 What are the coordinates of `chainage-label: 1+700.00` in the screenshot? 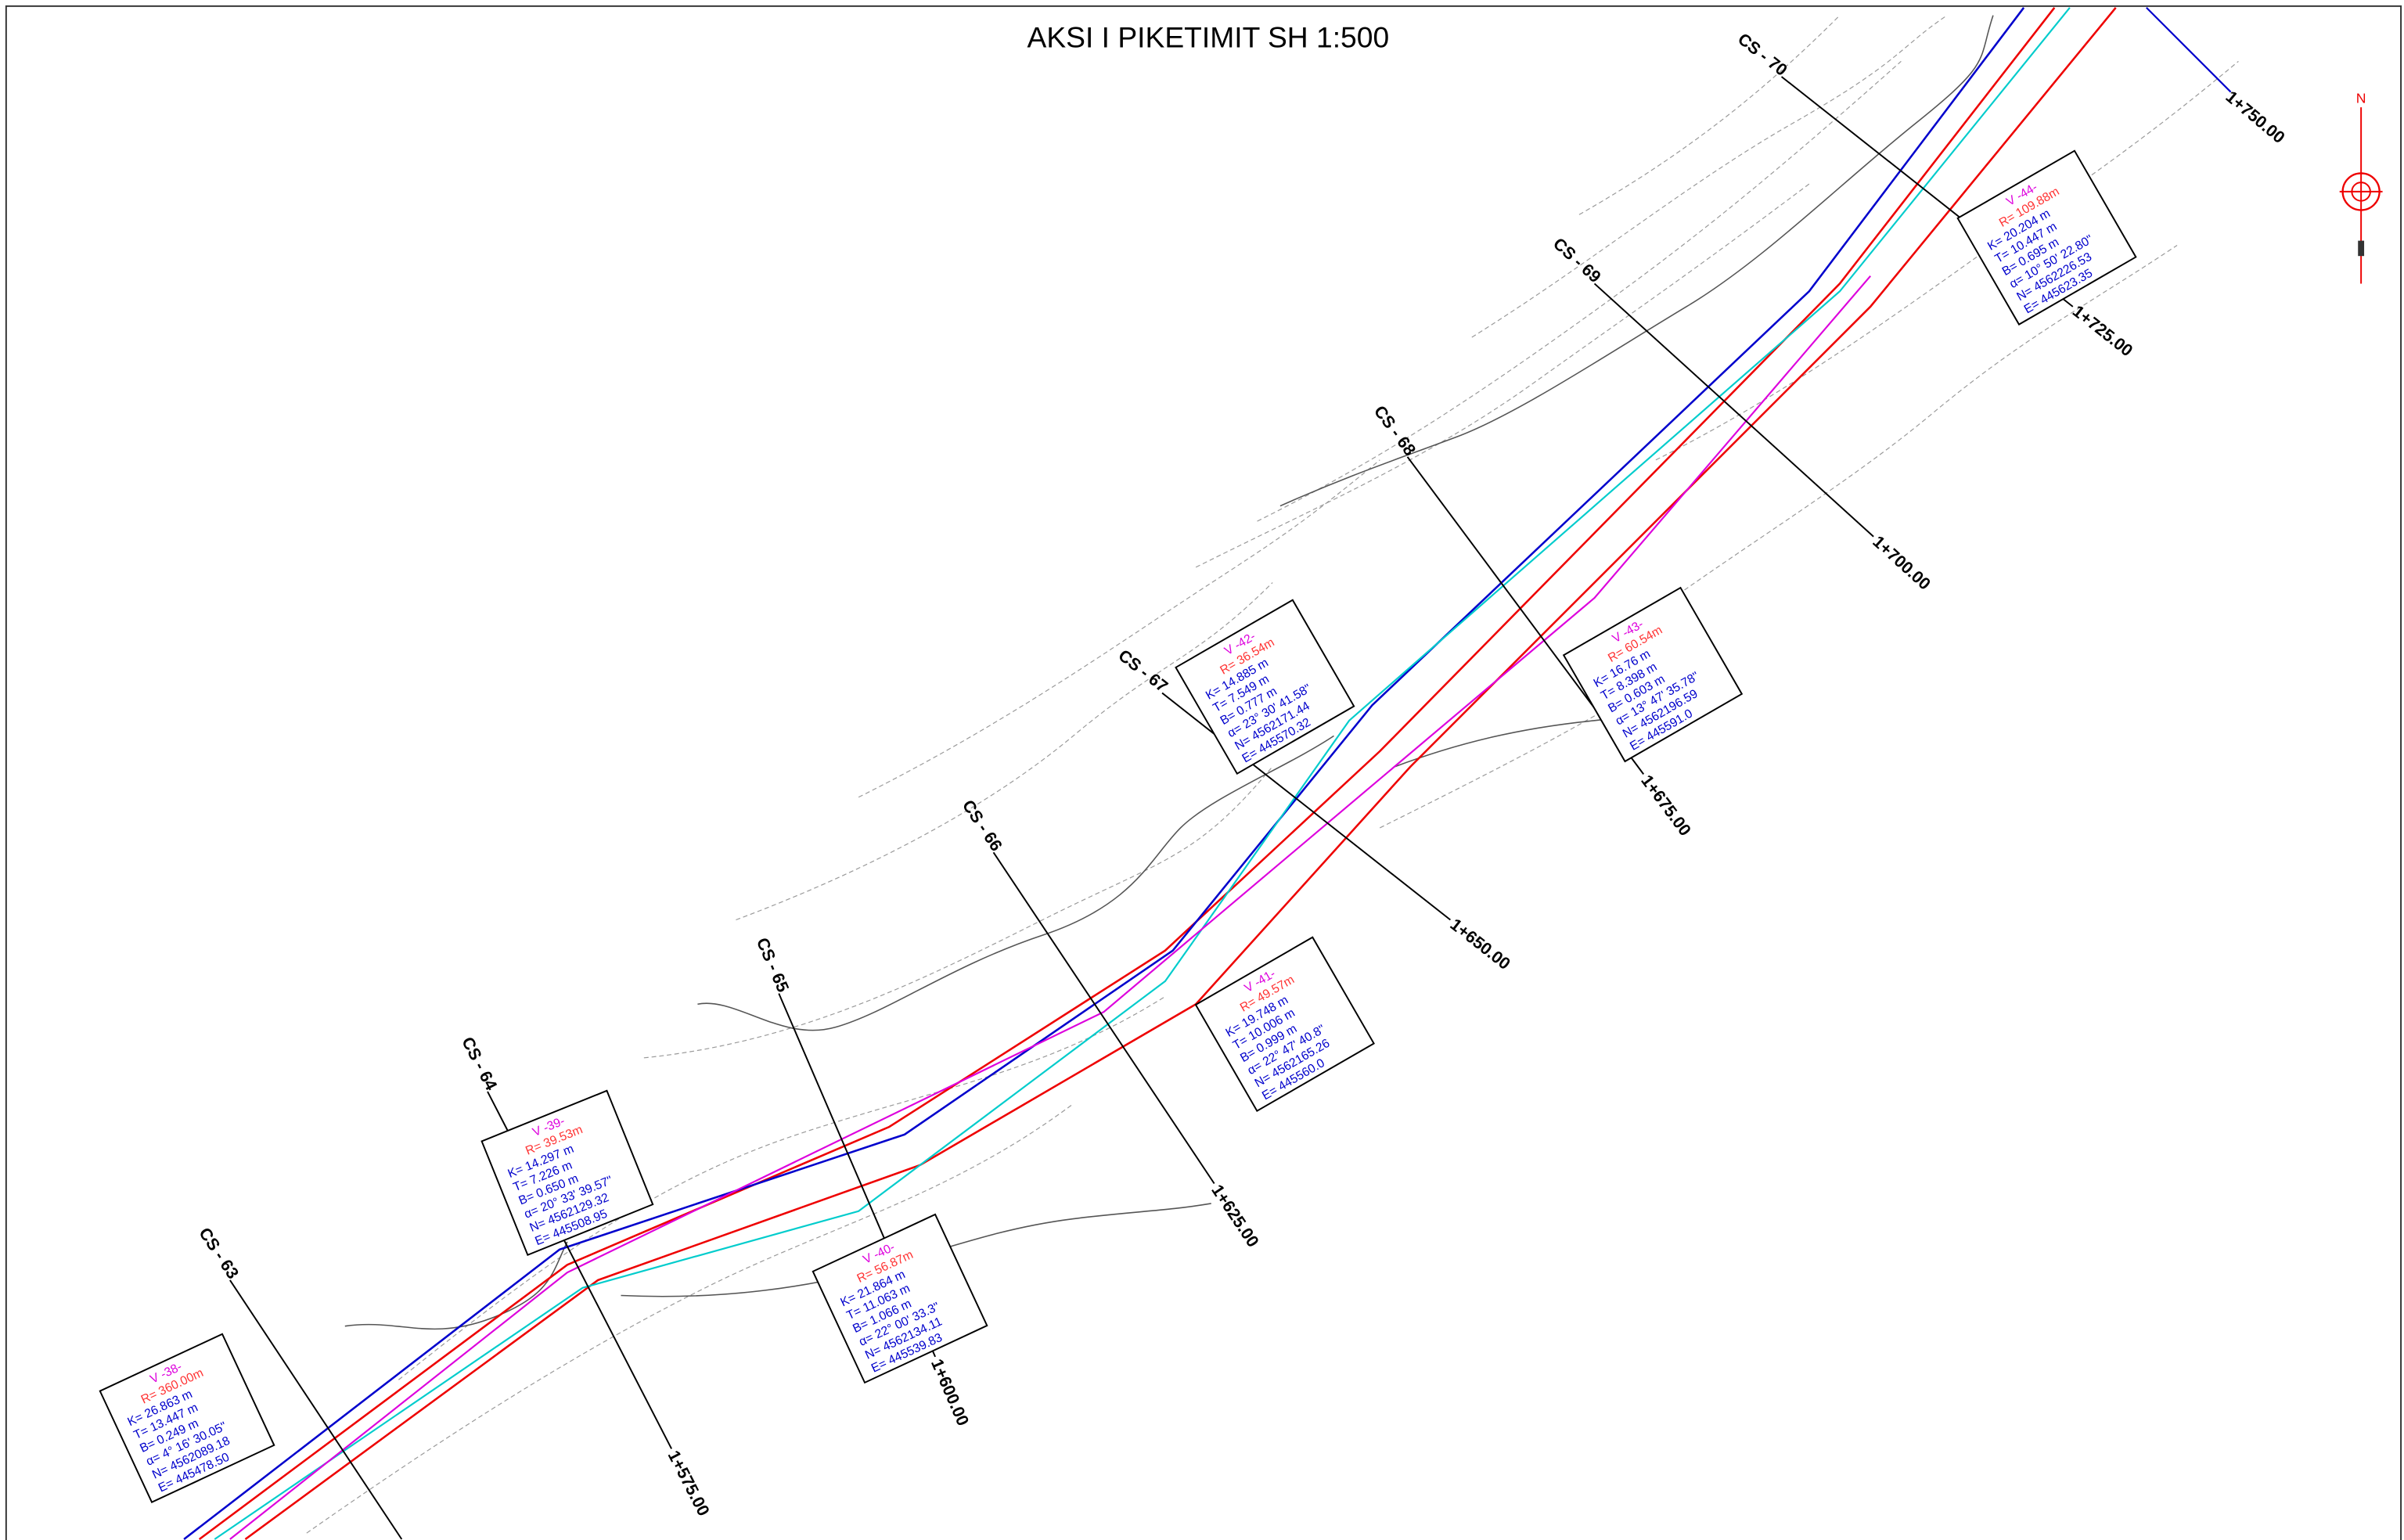 It's located at (1901, 562).